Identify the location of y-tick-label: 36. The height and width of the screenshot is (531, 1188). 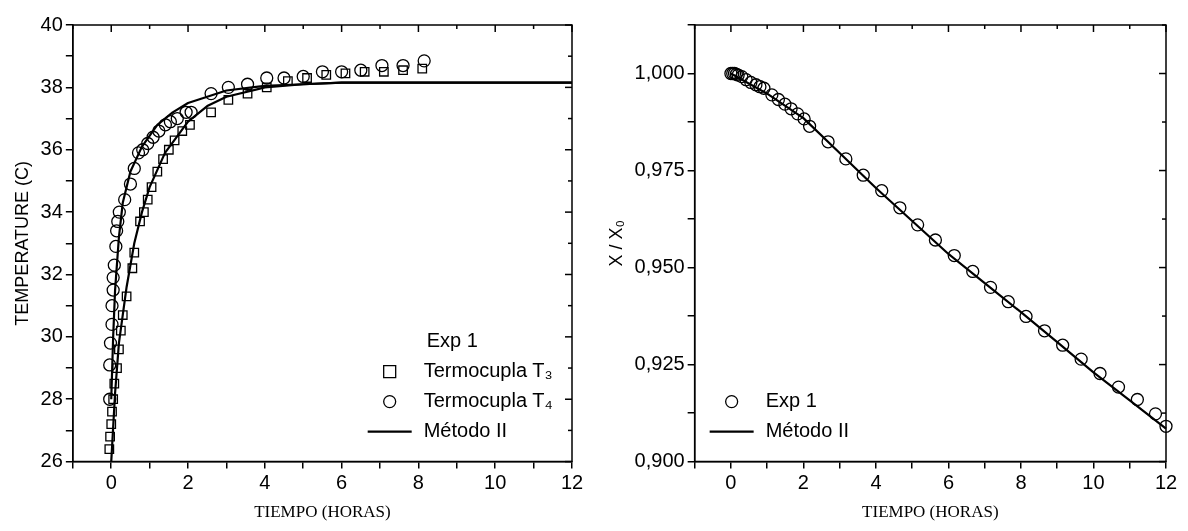
(51, 148).